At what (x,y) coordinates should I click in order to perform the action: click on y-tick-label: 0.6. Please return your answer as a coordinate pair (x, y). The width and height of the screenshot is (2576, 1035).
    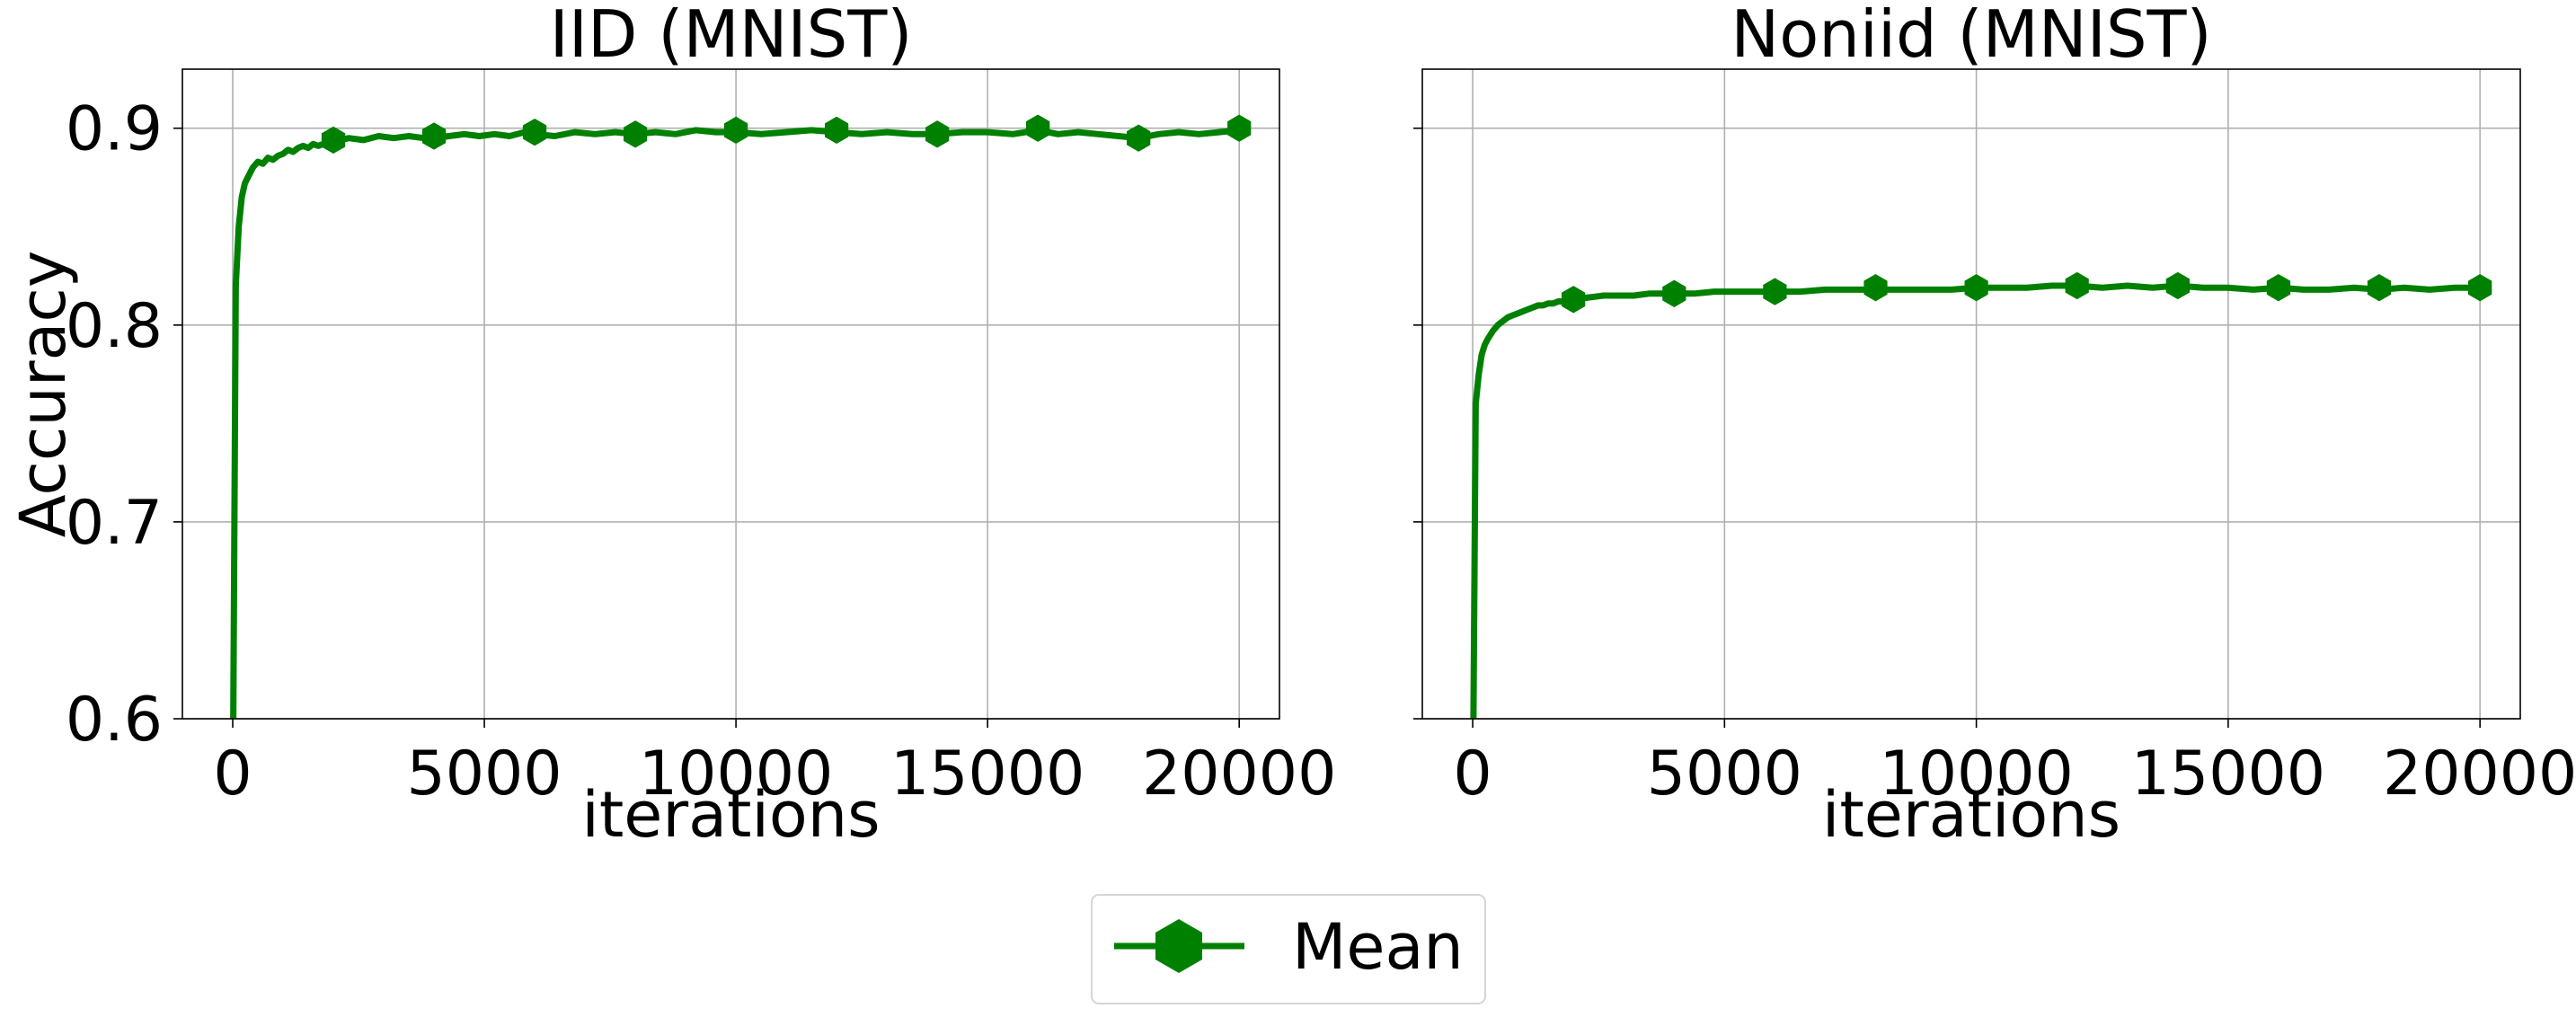
    Looking at the image, I should click on (114, 720).